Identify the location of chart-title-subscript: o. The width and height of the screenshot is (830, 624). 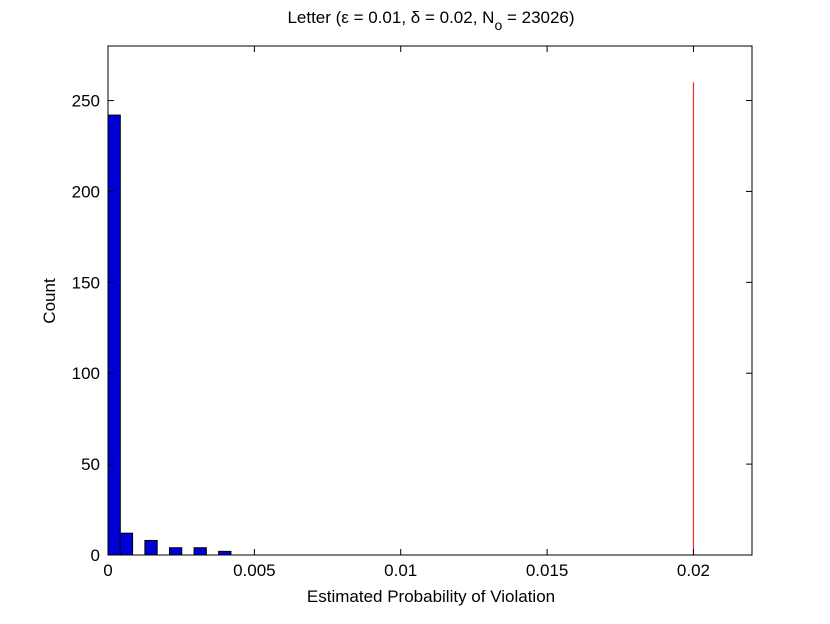
(498, 25).